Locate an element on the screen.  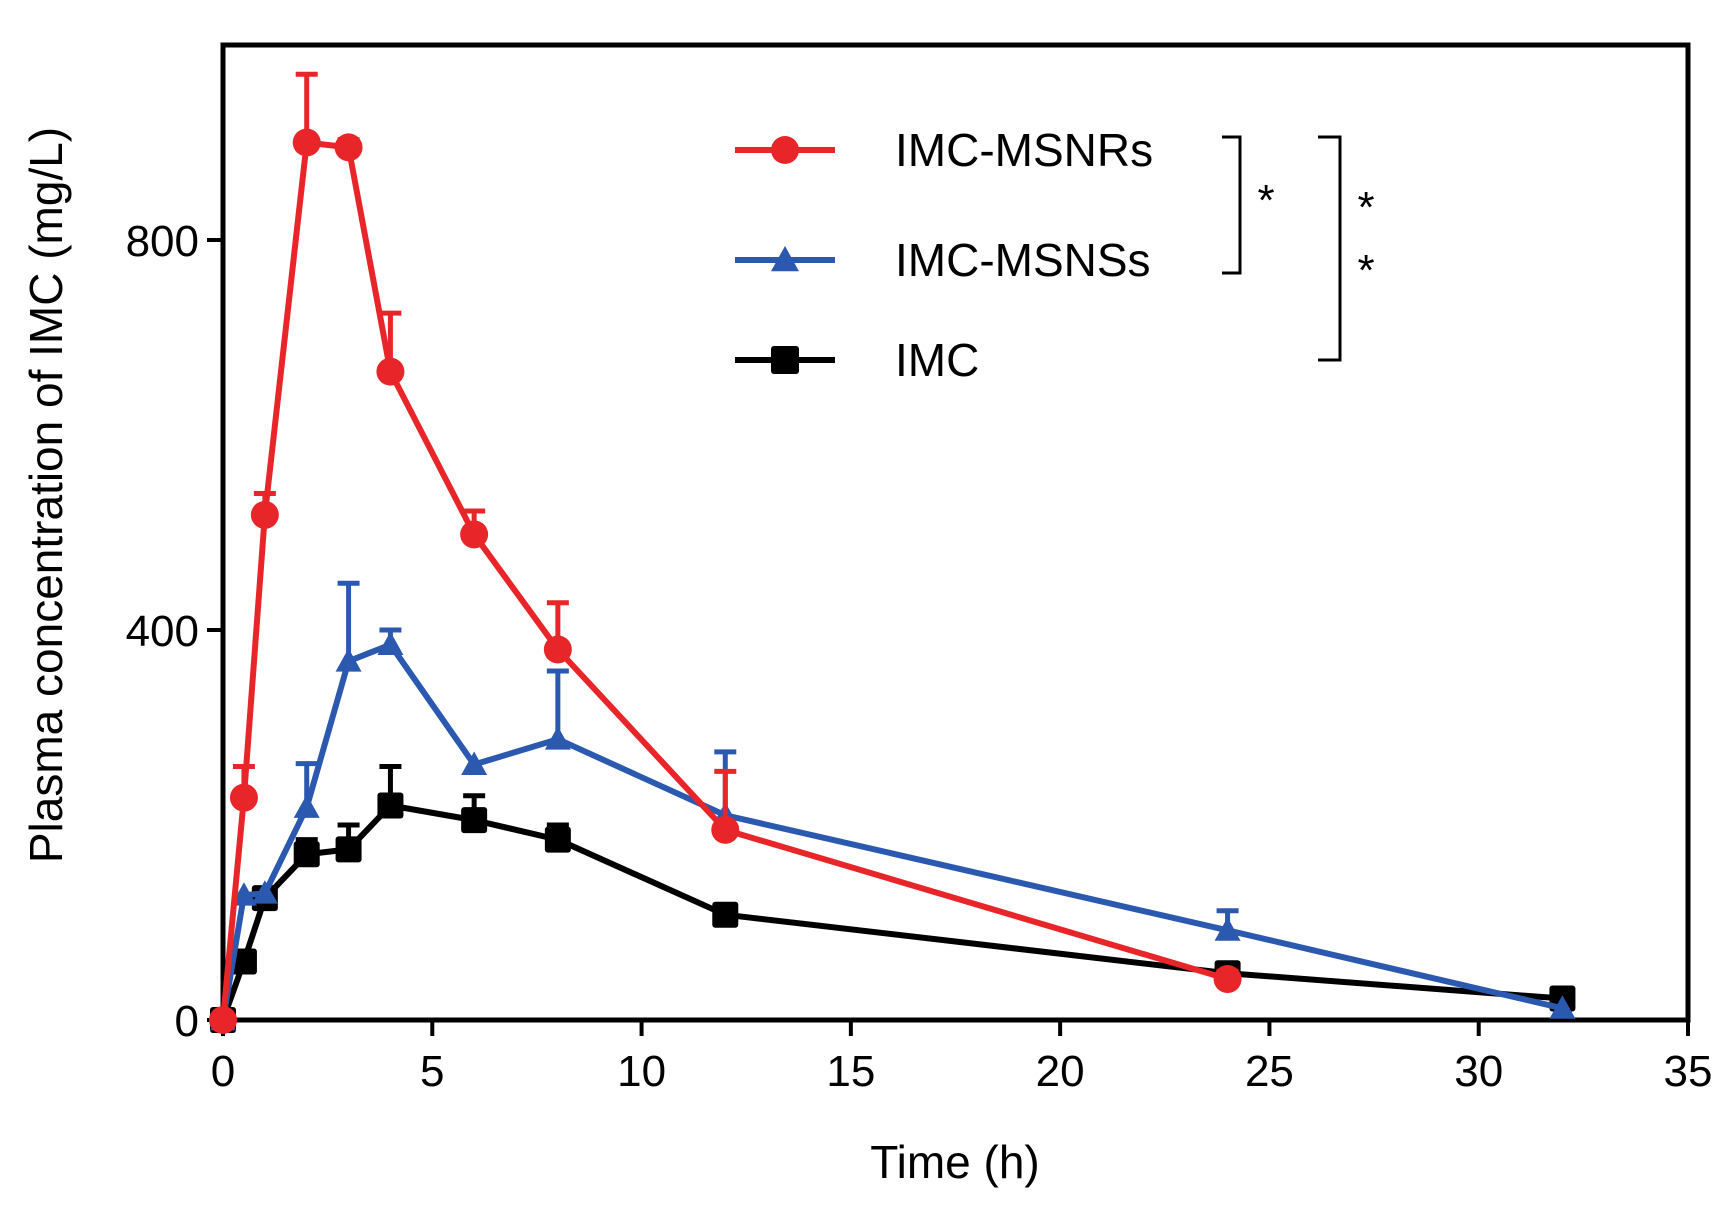
x-tick-label: 5 is located at coordinates (432, 1071).